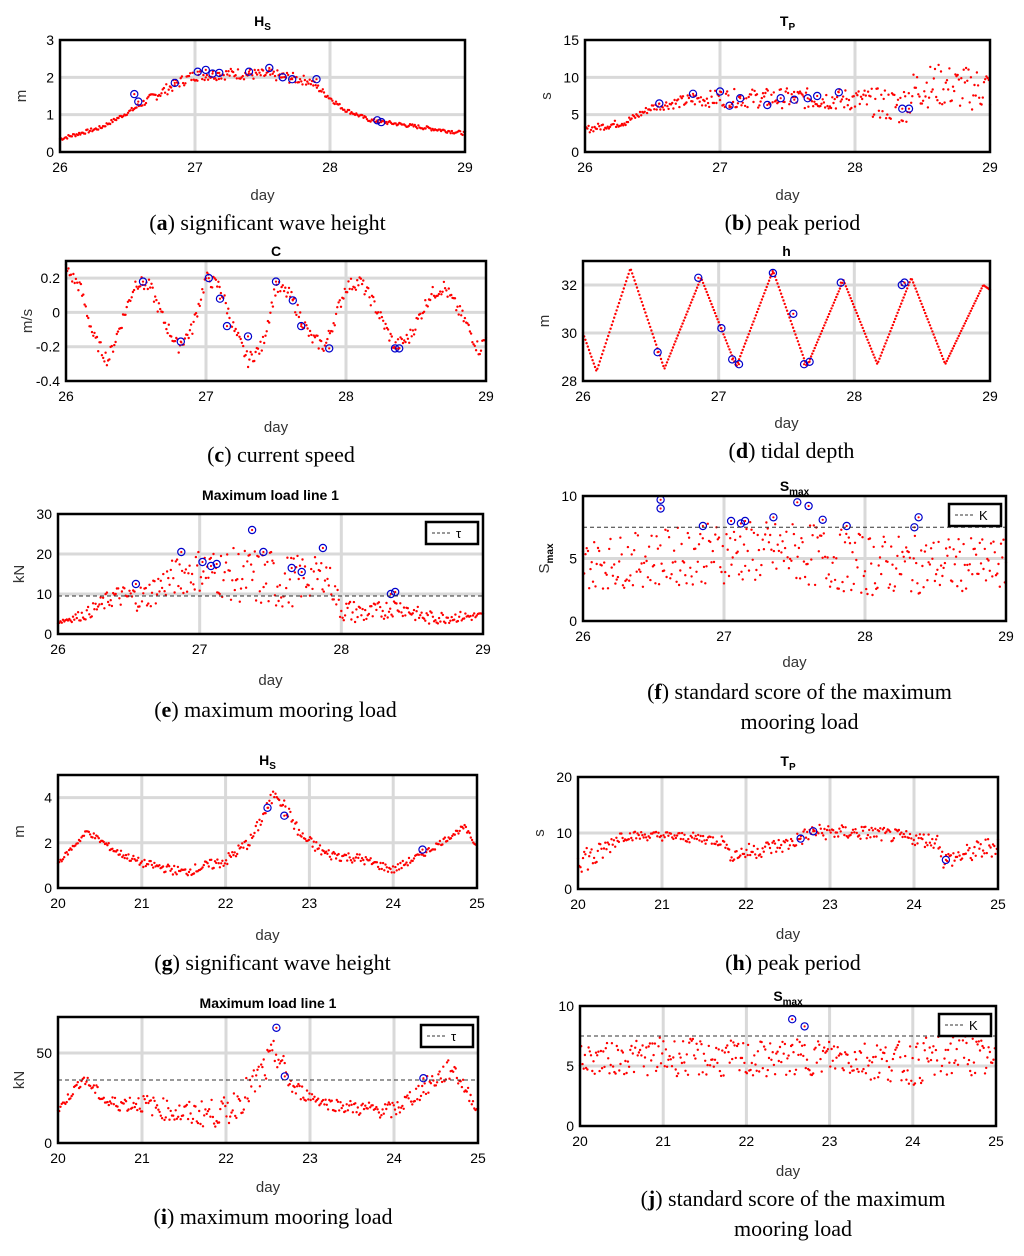 The width and height of the screenshot is (1024, 1256). I want to click on chart-title: TP, so click(788, 763).